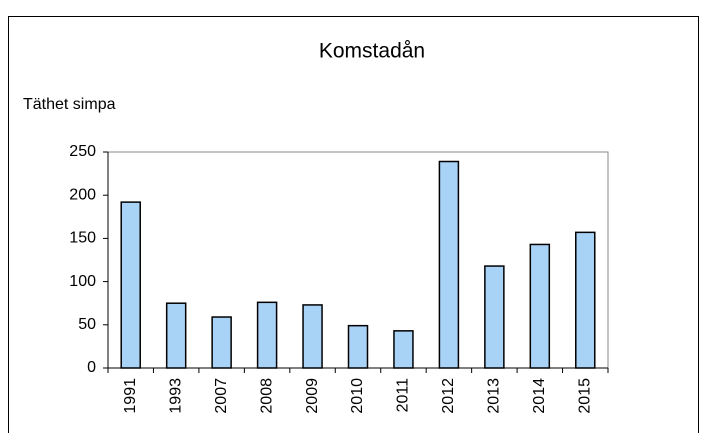 This screenshot has height=433, width=717. What do you see at coordinates (175, 396) in the screenshot?
I see `x-tick-label: 1993` at bounding box center [175, 396].